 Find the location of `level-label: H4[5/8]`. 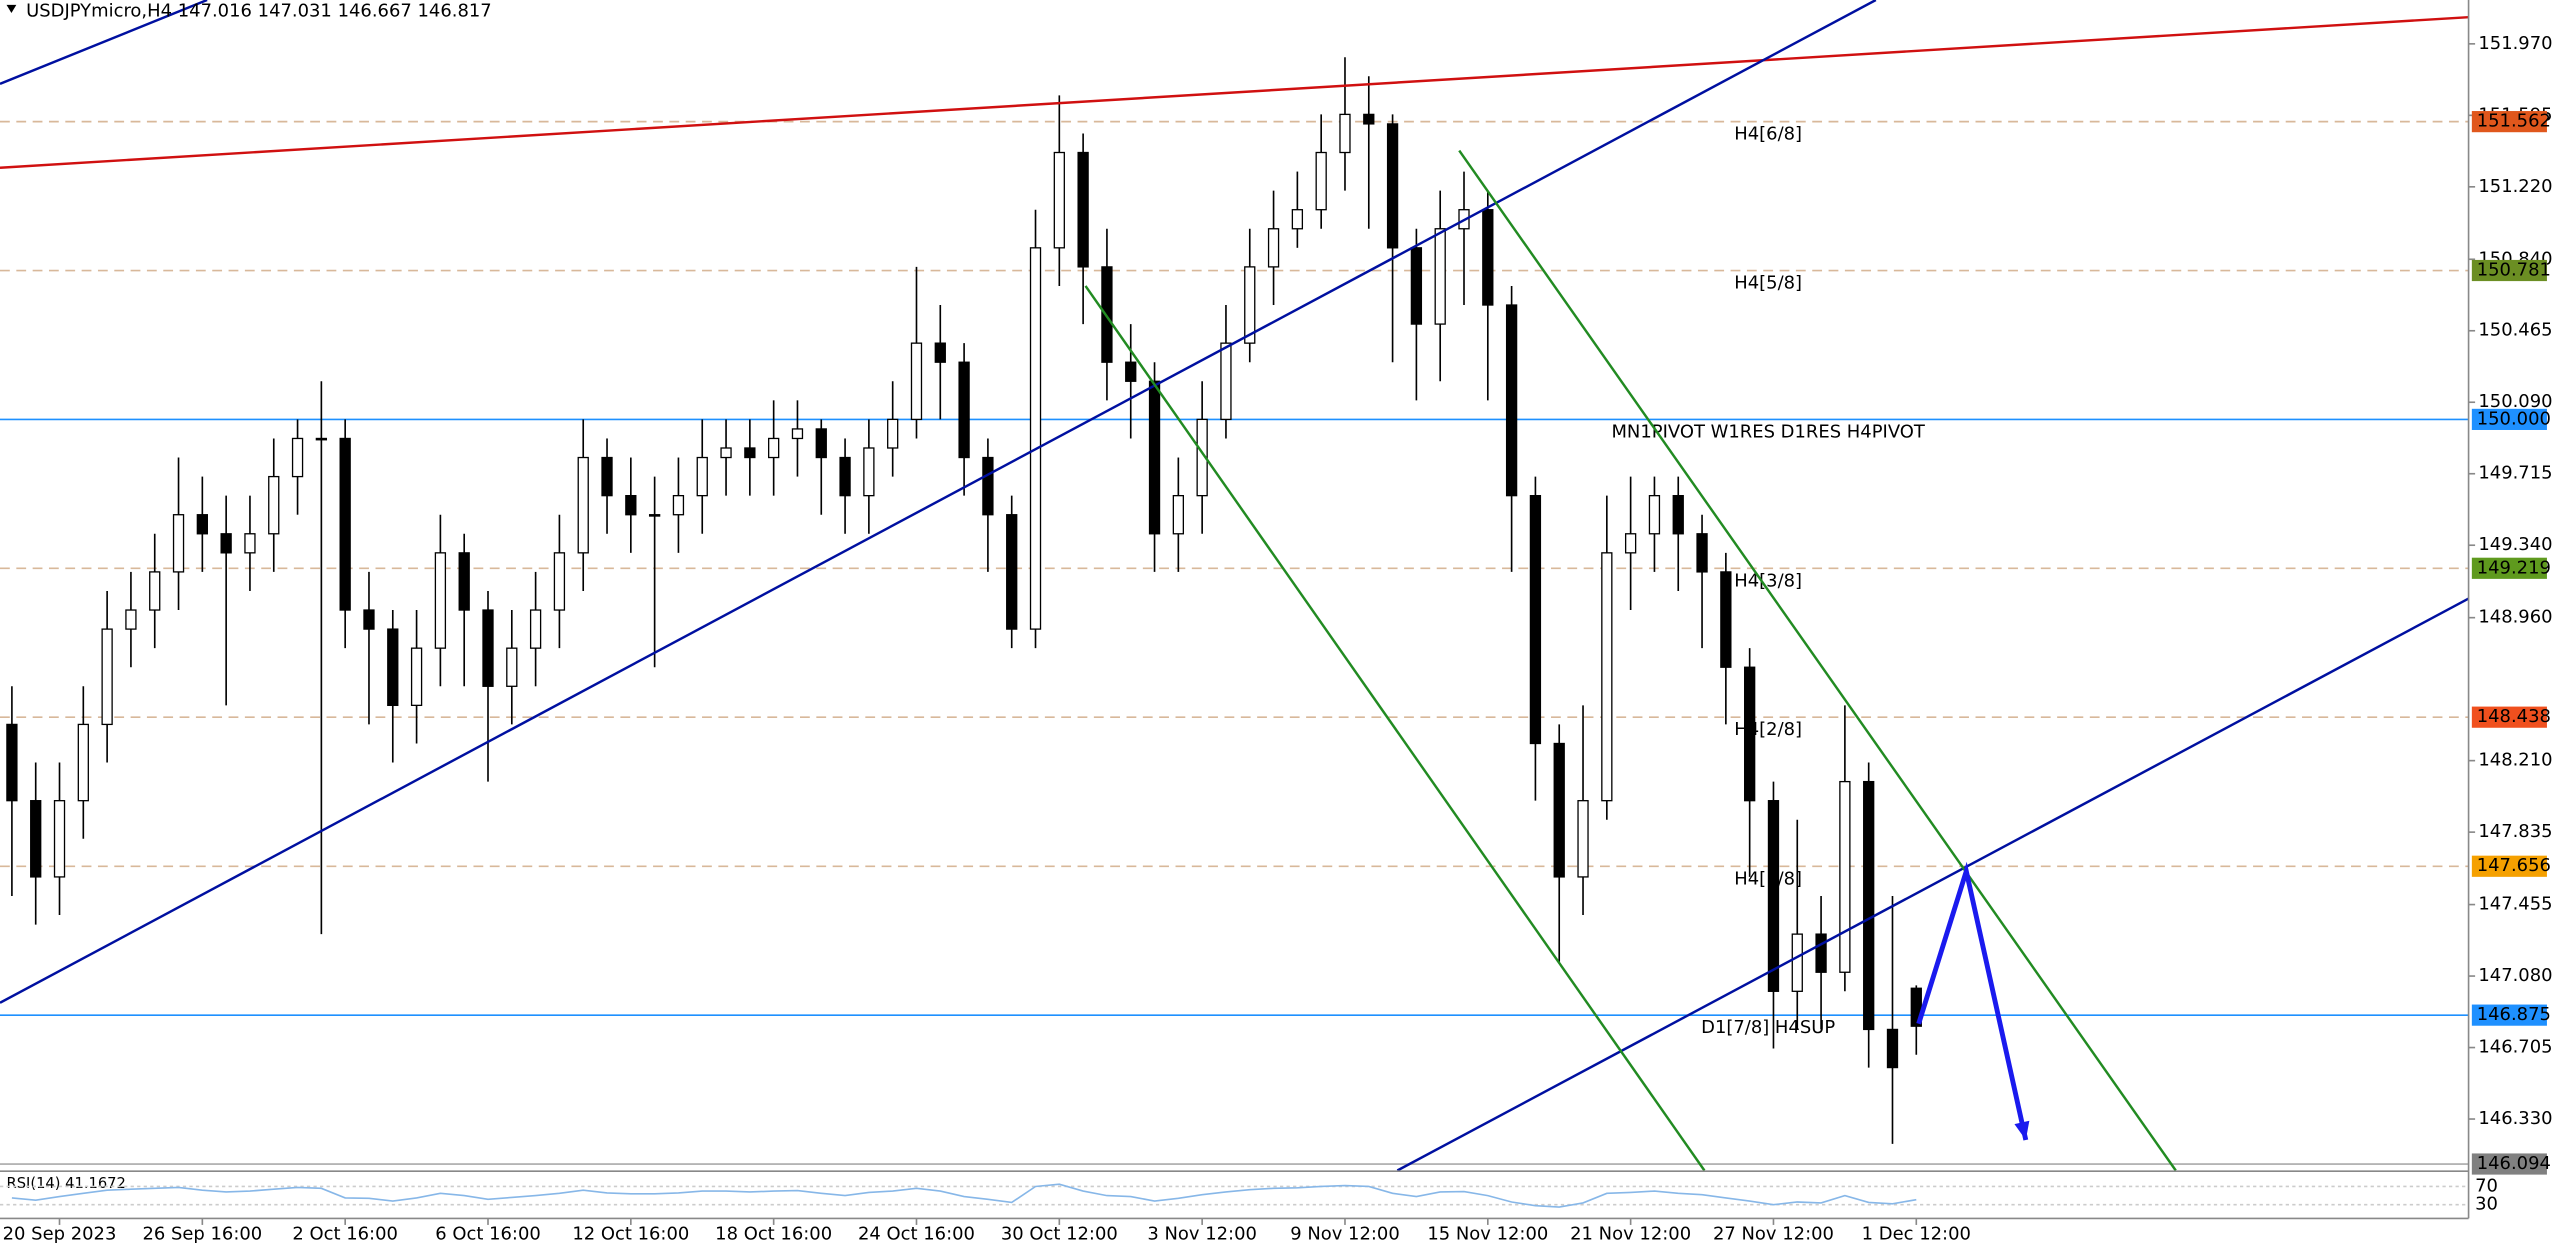

level-label: H4[5/8] is located at coordinates (1768, 283).